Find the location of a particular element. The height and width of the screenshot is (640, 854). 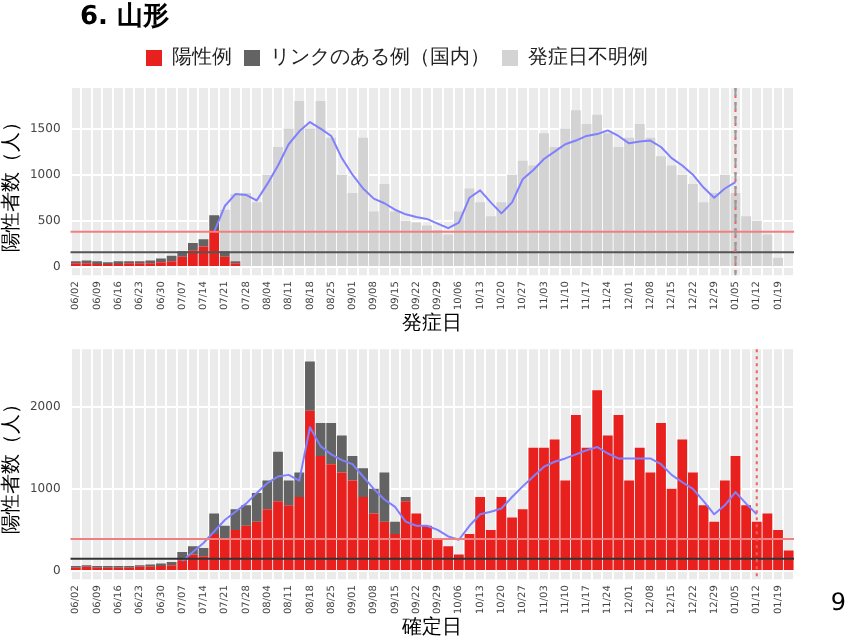

chart-title: 6. 山形 is located at coordinates (125, 18).